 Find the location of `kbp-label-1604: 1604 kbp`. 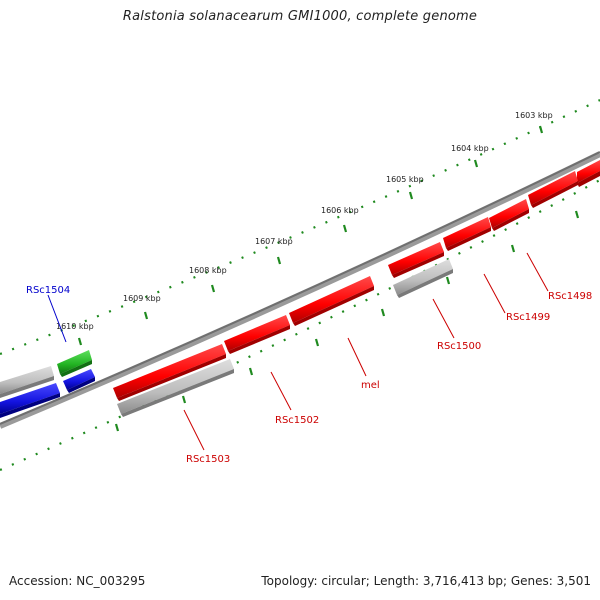

kbp-label-1604: 1604 kbp is located at coordinates (470, 148).